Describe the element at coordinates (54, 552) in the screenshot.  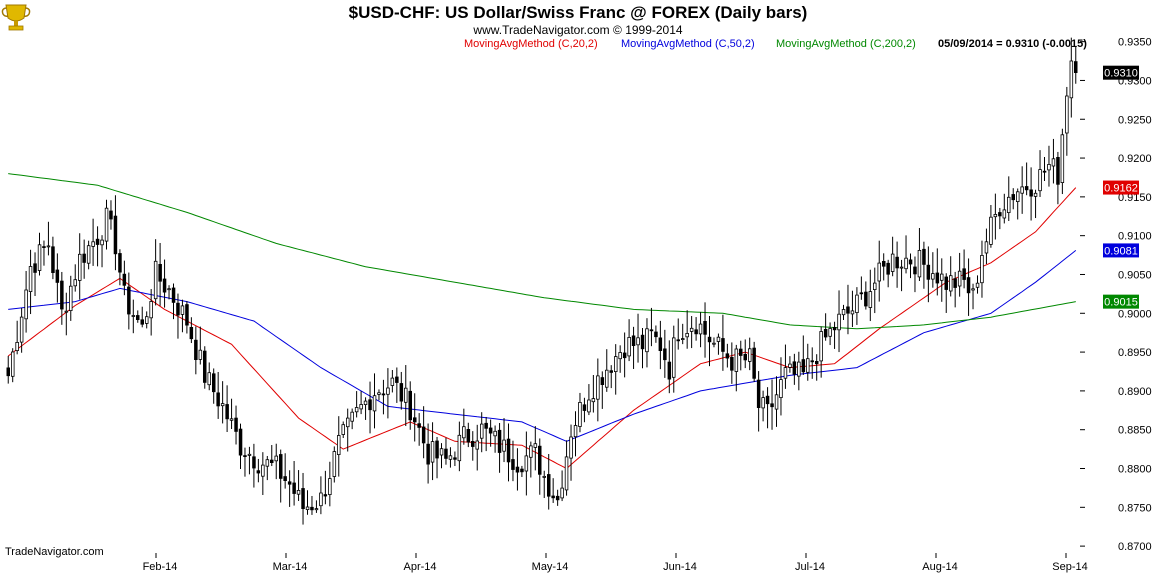
I see `footer-brand: TradeNavigator.com` at that location.